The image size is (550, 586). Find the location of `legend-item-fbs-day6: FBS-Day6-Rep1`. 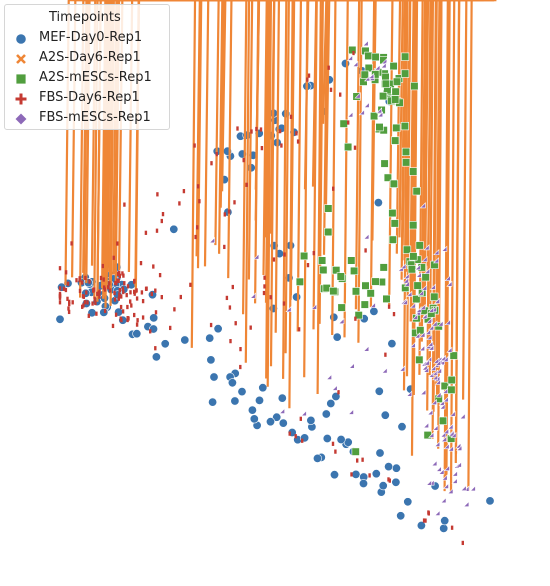

legend-item-fbs-day6: FBS-Day6-Rep1 is located at coordinates (91, 99).